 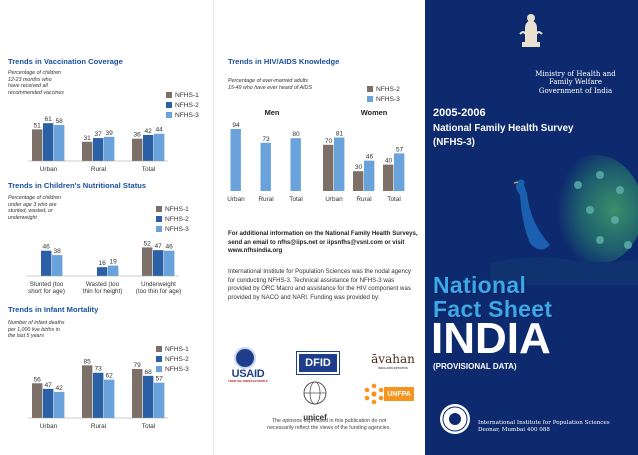 What do you see at coordinates (248, 381) in the screenshot?
I see `usaid-subtext: FROM THE AMERICAN PEOPLE` at bounding box center [248, 381].